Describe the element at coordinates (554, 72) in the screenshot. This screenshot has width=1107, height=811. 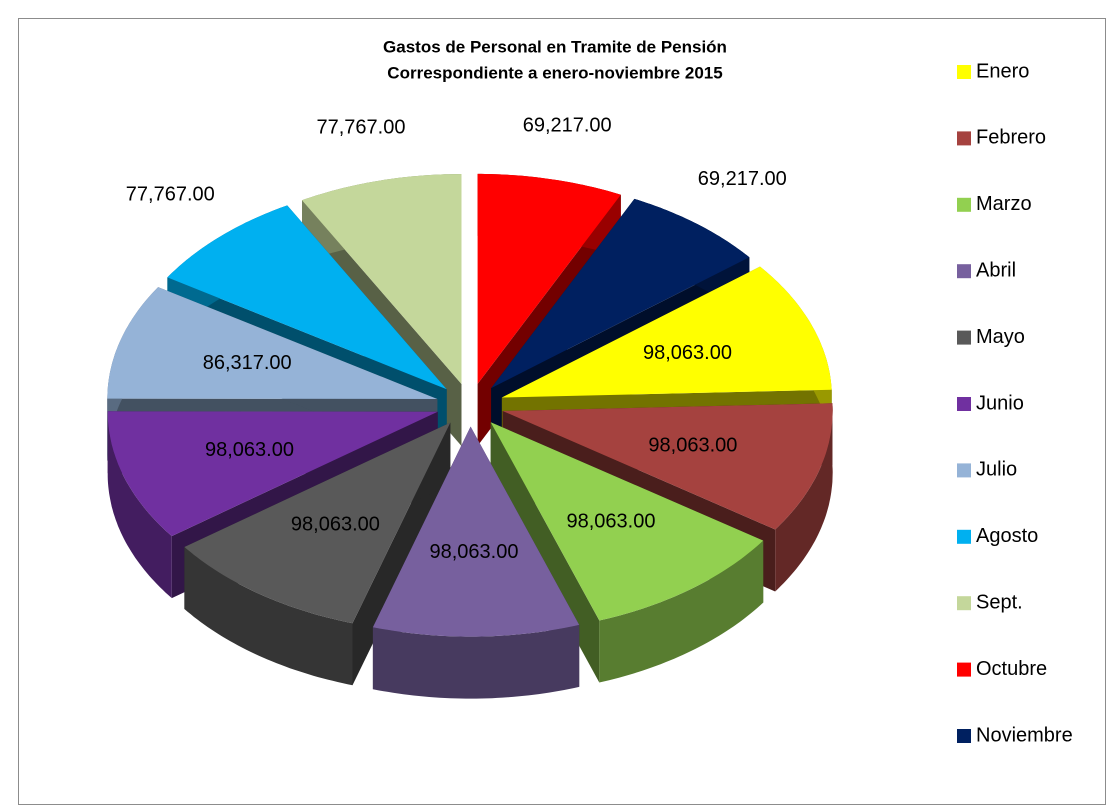
I see `chart-title: Correspondiente a enero-noviembre 2015` at that location.